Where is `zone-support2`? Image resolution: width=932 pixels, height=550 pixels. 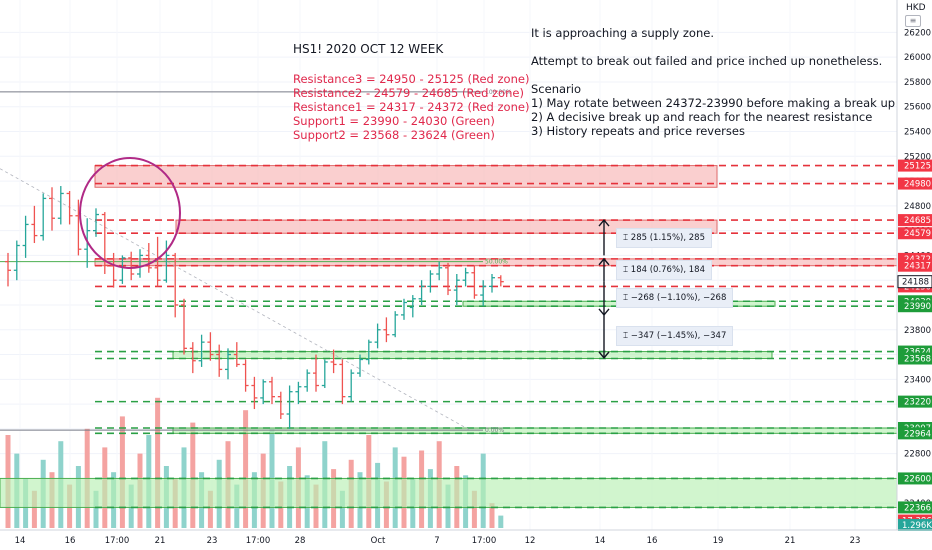
zone-support2 is located at coordinates (472, 355).